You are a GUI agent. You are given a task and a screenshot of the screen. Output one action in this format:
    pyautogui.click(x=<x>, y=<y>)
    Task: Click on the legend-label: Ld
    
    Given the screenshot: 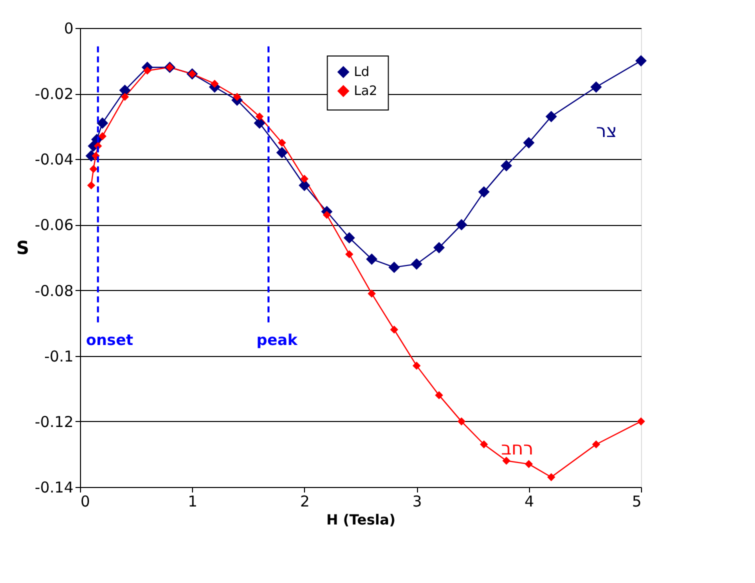 What is the action you would take?
    pyautogui.click(x=362, y=72)
    